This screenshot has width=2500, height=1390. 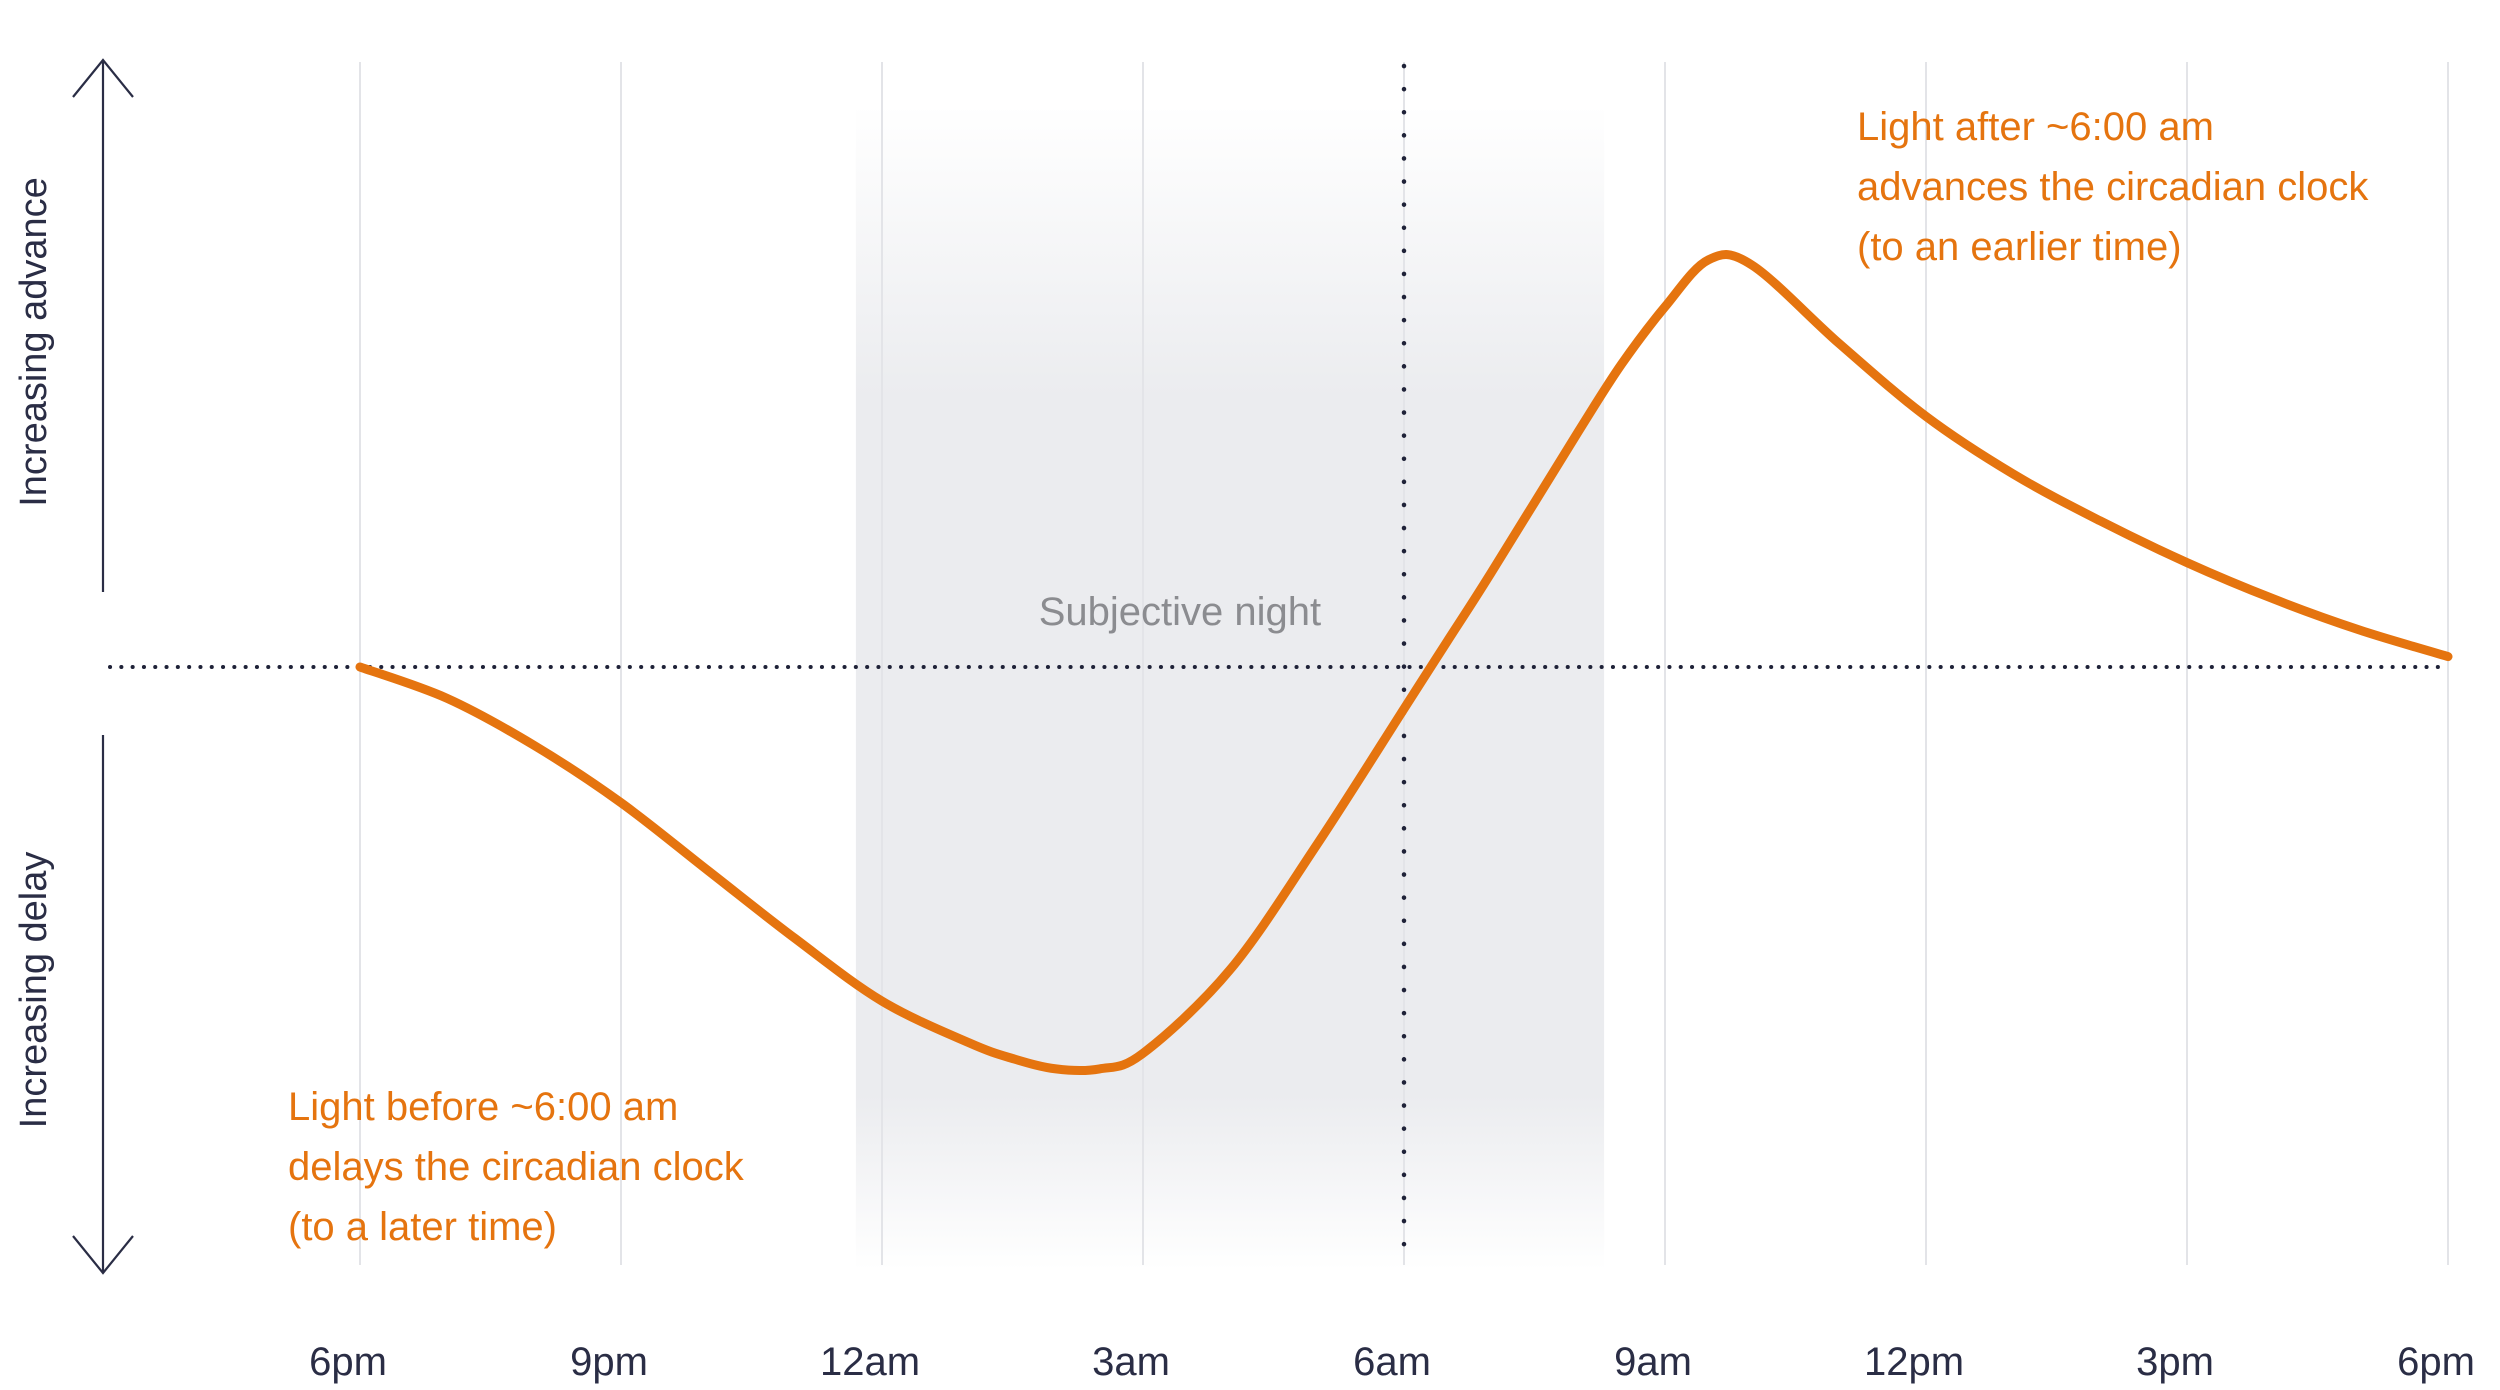 I want to click on advance-annotation-line-3: (to an earlier time), so click(x=2019, y=247).